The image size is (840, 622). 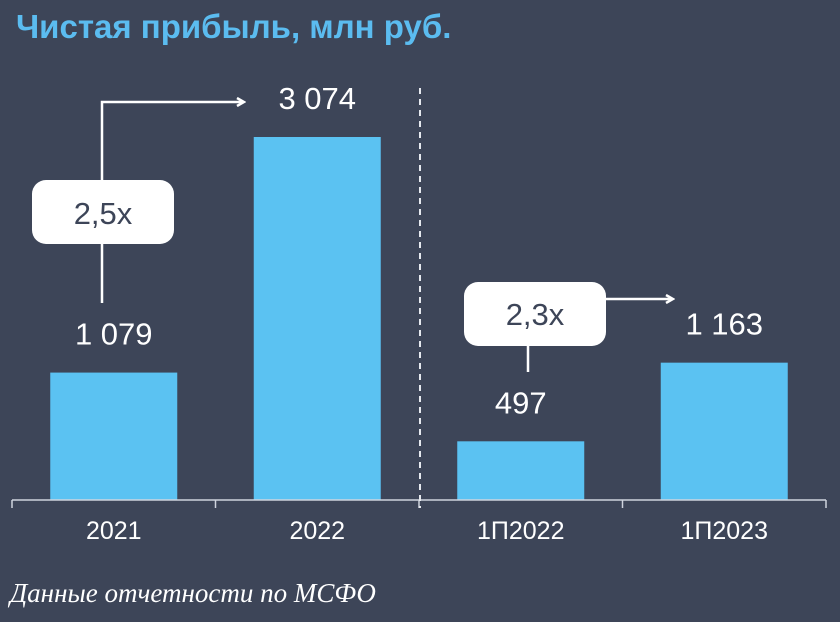 What do you see at coordinates (521, 402) in the screenshot?
I see `data-label-1П2022: 497` at bounding box center [521, 402].